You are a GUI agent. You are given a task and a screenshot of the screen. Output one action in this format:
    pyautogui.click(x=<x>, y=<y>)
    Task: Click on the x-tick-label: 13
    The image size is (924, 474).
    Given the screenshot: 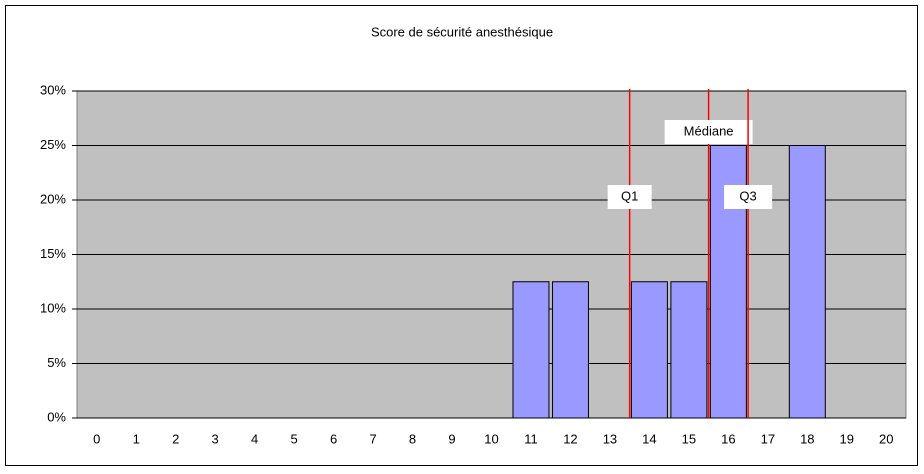 What is the action you would take?
    pyautogui.click(x=610, y=438)
    